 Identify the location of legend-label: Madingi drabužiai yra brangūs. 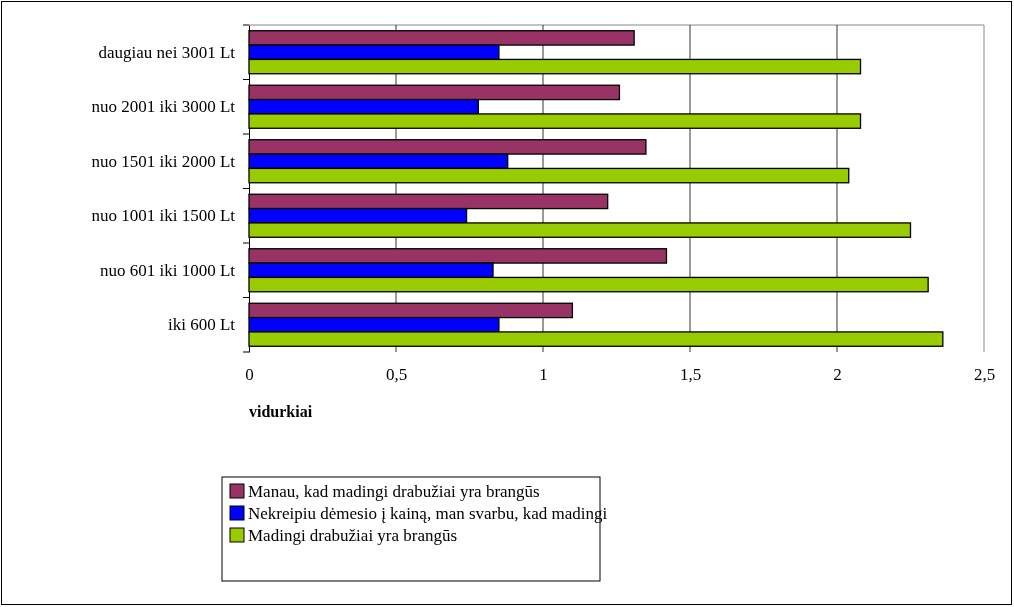
(353, 535).